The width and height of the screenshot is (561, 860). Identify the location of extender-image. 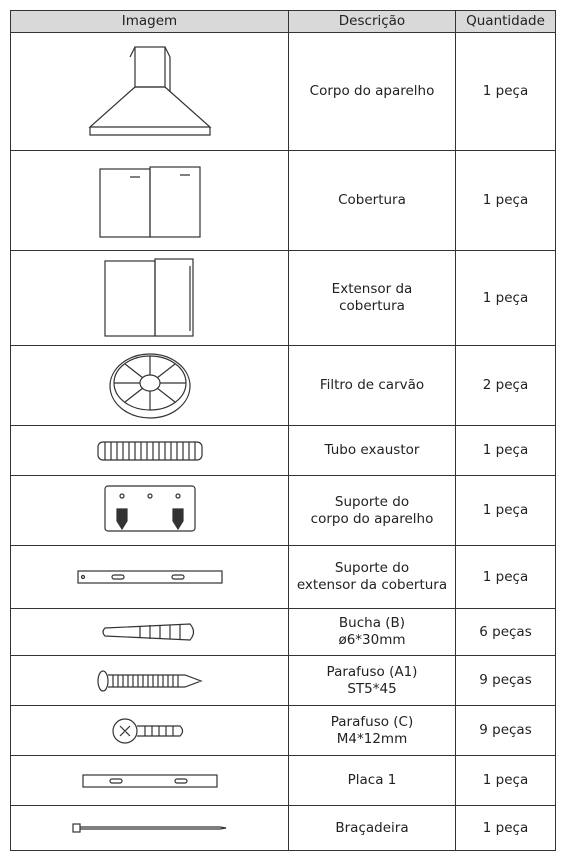
(148, 297).